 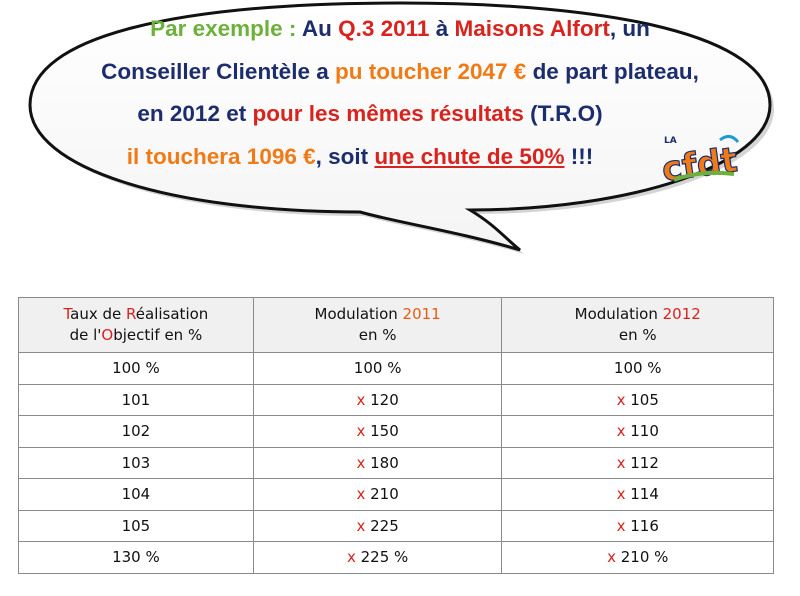 What do you see at coordinates (136, 557) in the screenshot?
I see `cell-taux: 130 %` at bounding box center [136, 557].